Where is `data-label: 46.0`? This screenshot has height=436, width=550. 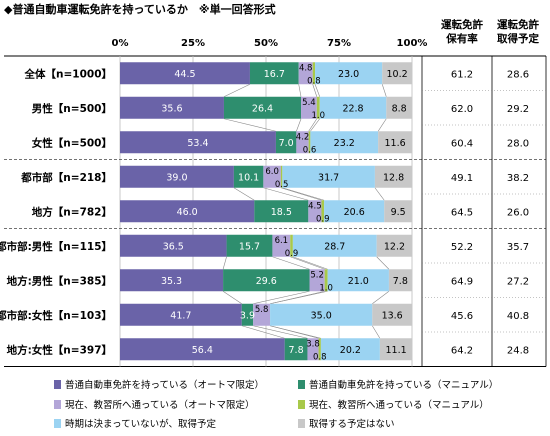 data-label: 46.0 is located at coordinates (187, 212).